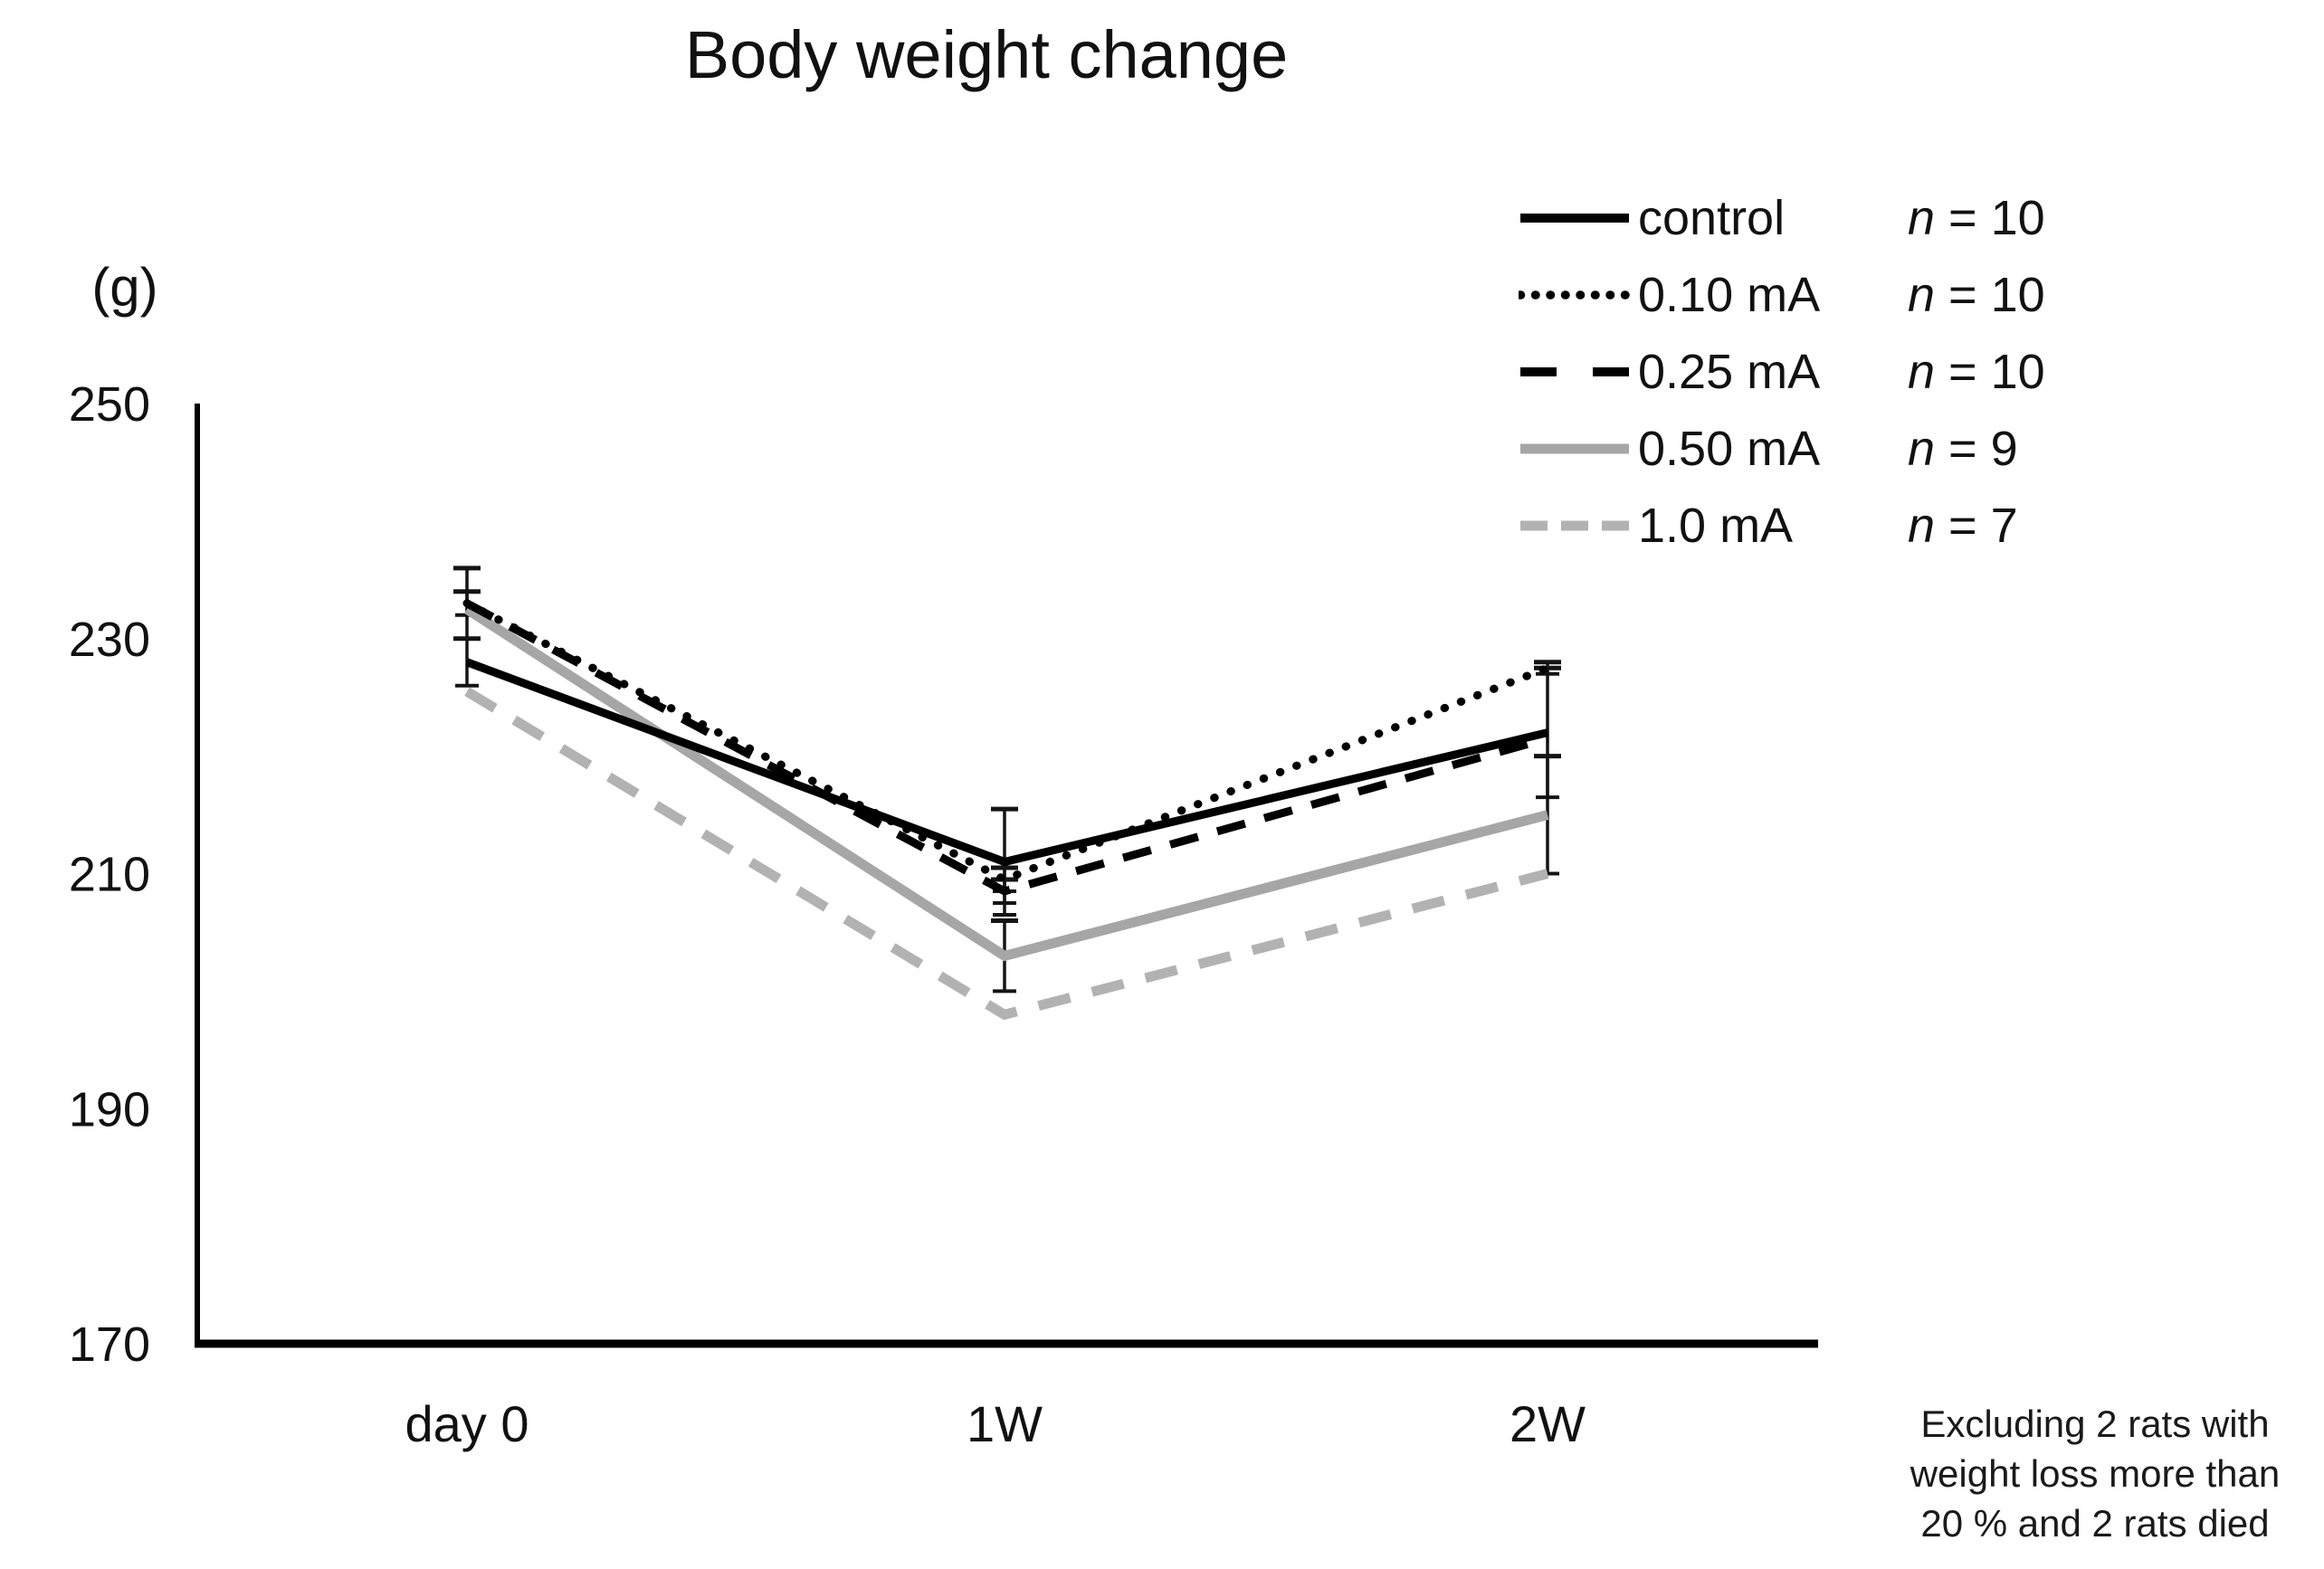 This screenshot has height=1569, width=2324. What do you see at coordinates (1863, 449) in the screenshot?
I see `legend-row: 0.50 mA n = 9` at bounding box center [1863, 449].